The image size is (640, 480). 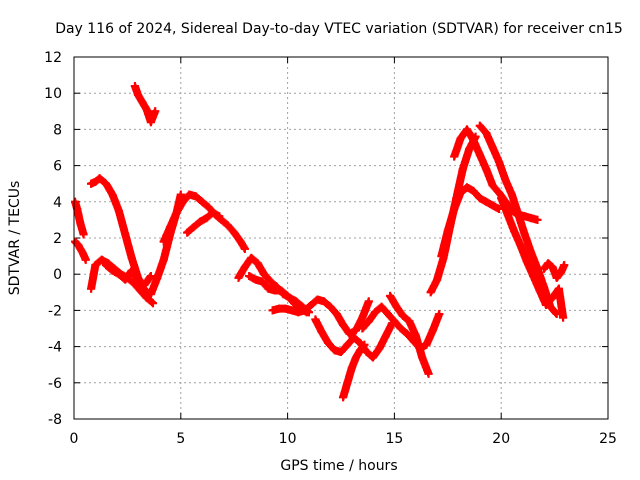 What do you see at coordinates (288, 439) in the screenshot?
I see `x-tick-label: 10` at bounding box center [288, 439].